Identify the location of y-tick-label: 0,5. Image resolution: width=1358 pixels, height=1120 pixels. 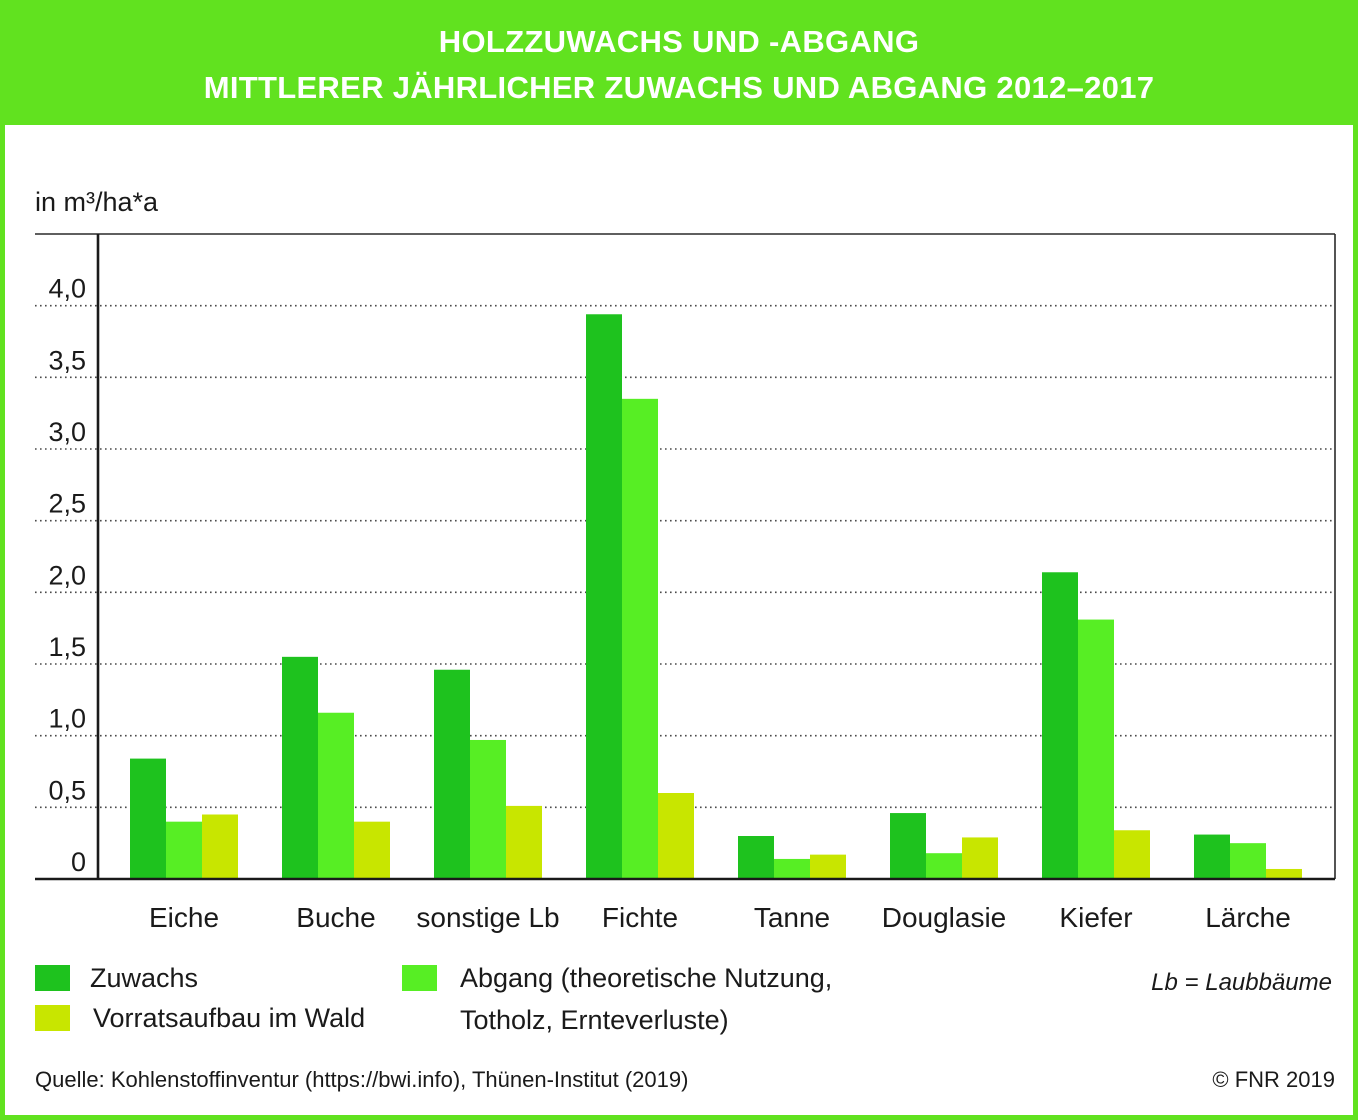
(67, 790).